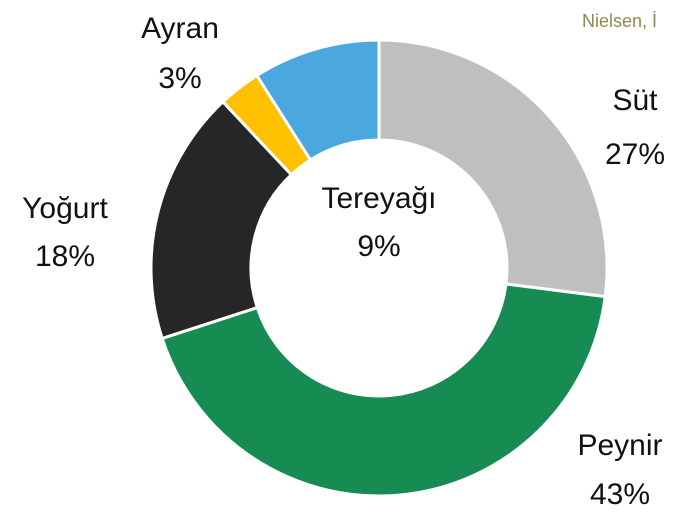 This screenshot has width=683, height=513. What do you see at coordinates (65, 208) in the screenshot?
I see `slice-label: Yoğurt` at bounding box center [65, 208].